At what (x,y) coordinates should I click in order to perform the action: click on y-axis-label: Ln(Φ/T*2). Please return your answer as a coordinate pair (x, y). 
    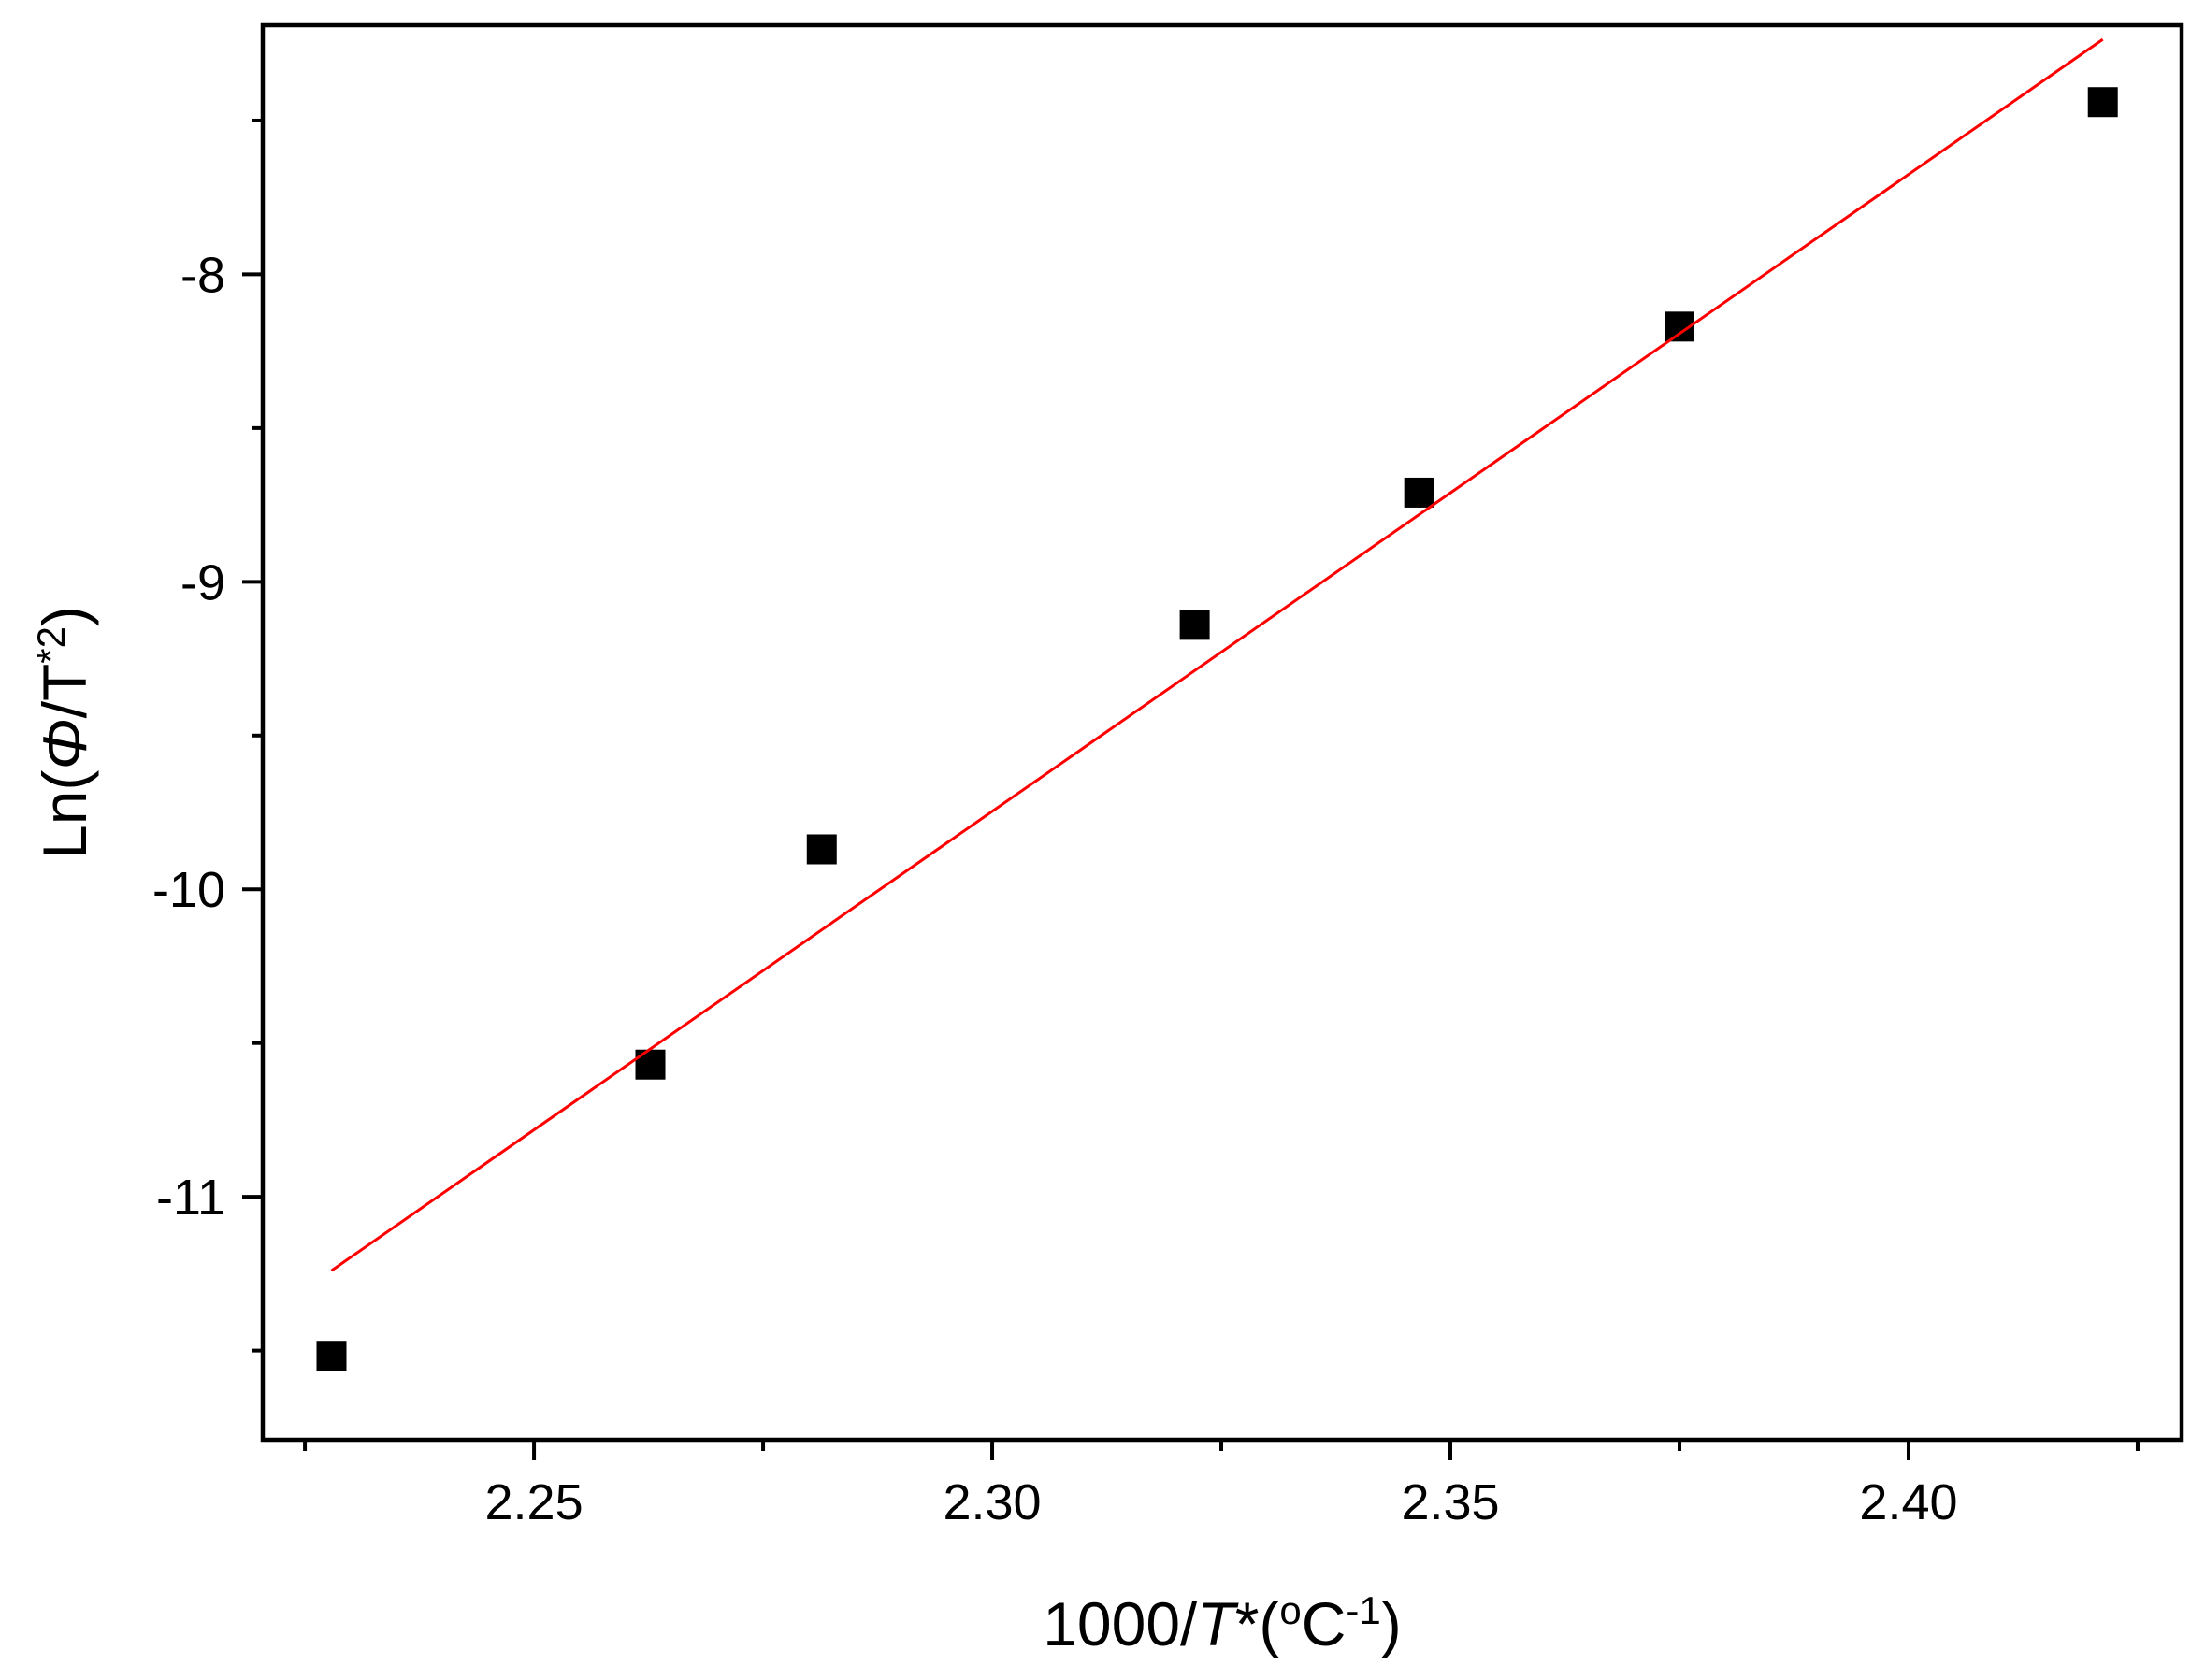
    Looking at the image, I should click on (64, 733).